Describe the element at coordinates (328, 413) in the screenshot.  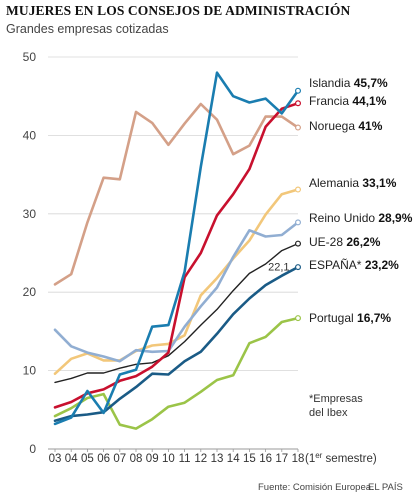
I see `footnote-line-2: del Ibex` at that location.